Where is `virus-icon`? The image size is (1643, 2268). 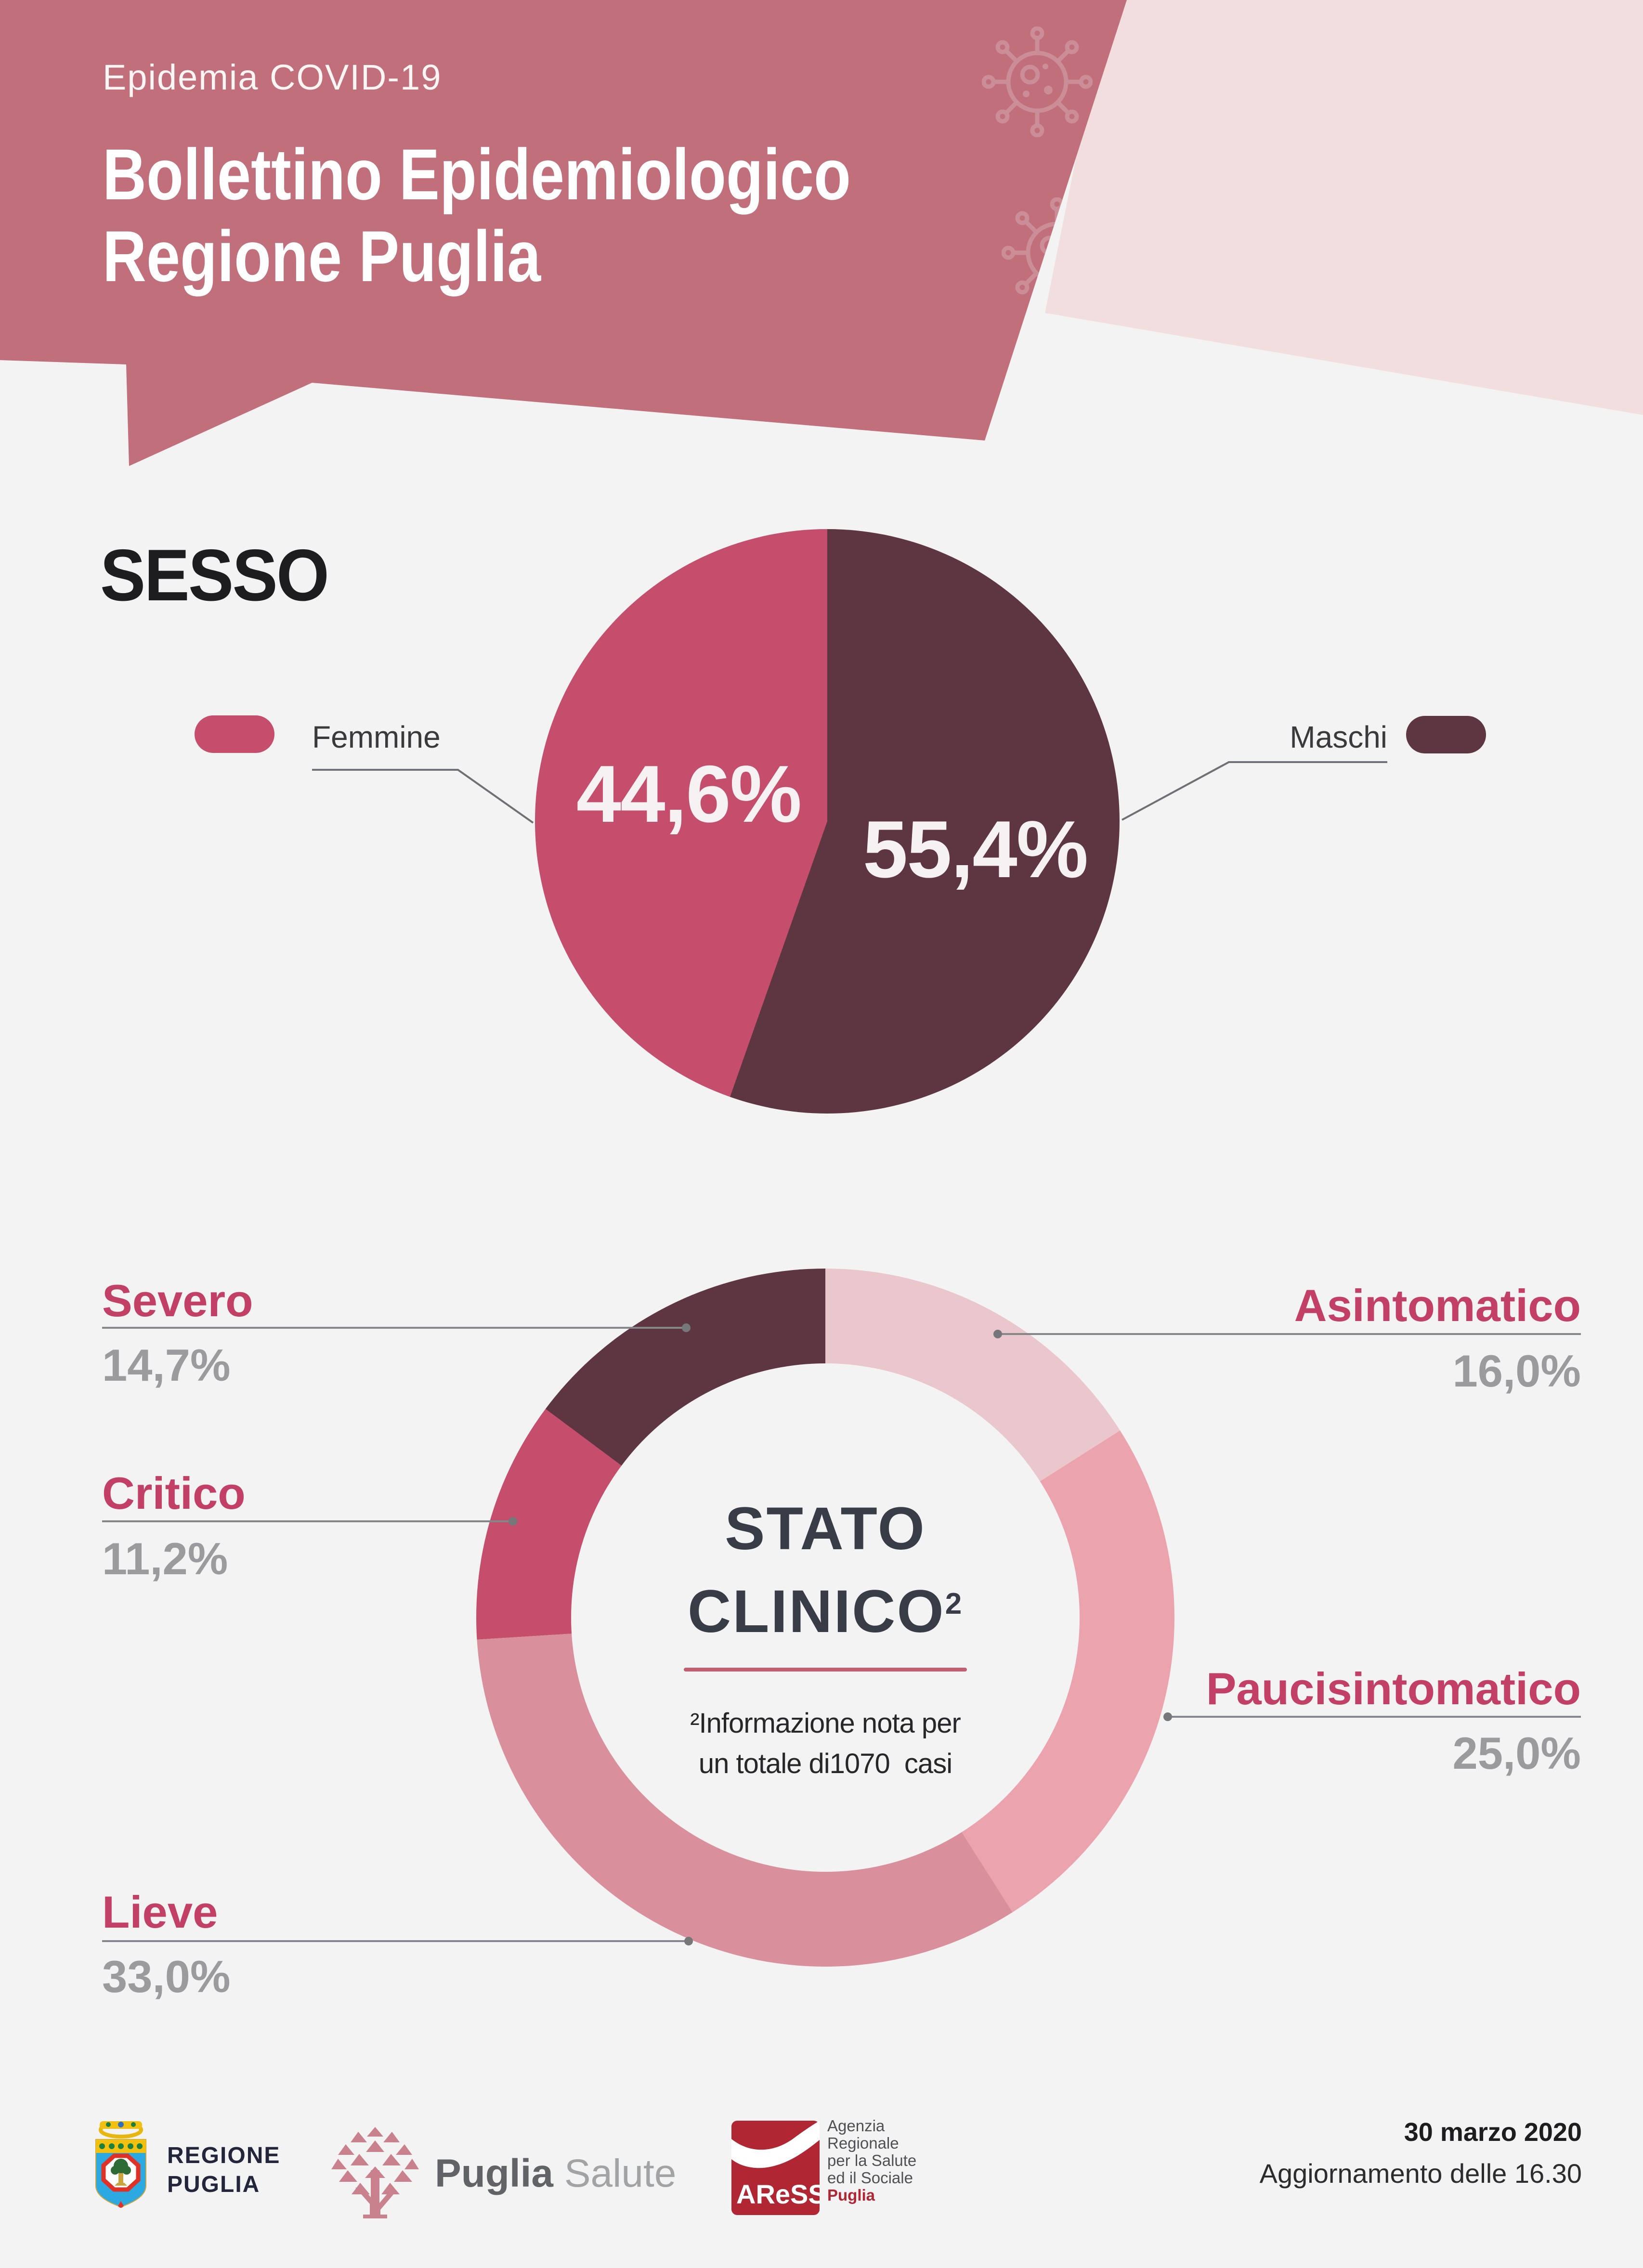
virus-icon is located at coordinates (1037, 82).